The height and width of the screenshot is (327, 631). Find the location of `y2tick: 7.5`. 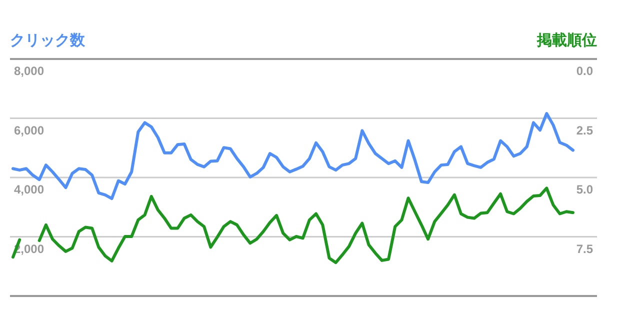

y2tick: 7.5 is located at coordinates (584, 249).